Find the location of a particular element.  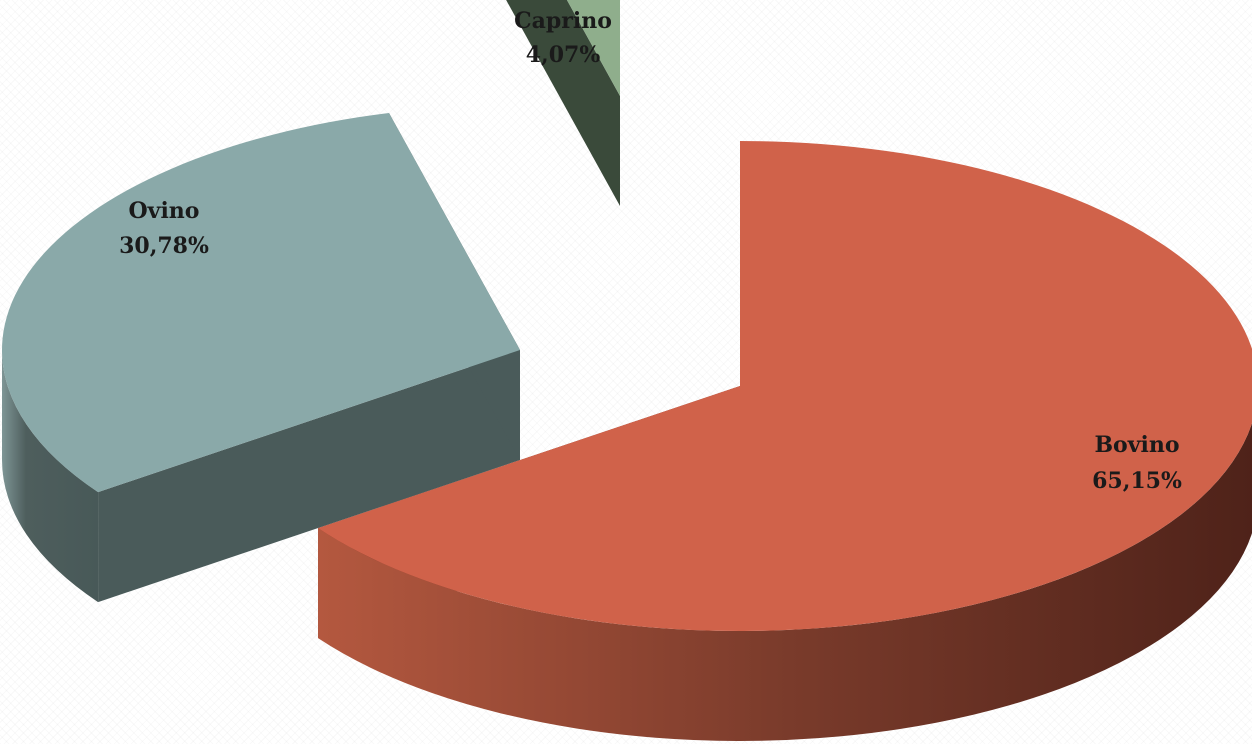

slice-side-ovino is located at coordinates (50, 476).